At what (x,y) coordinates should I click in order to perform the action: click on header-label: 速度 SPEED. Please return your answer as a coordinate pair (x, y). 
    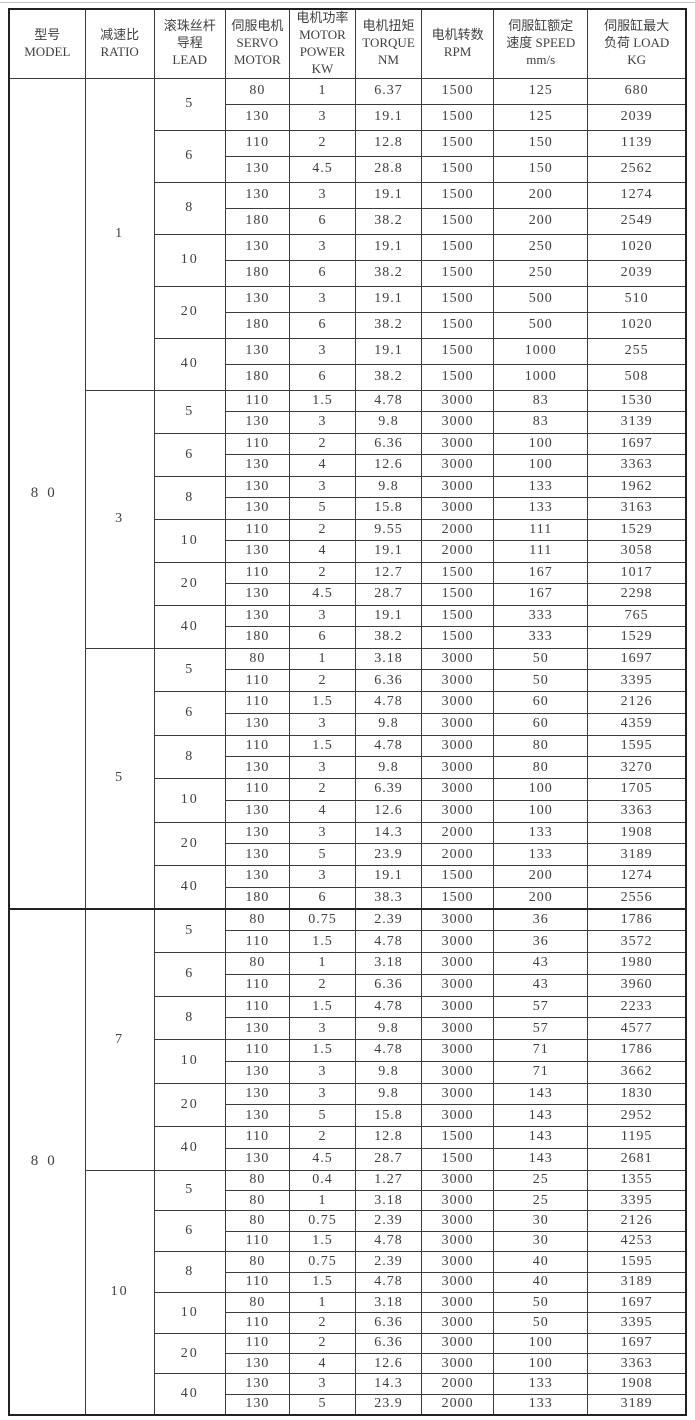
    Looking at the image, I should click on (541, 43).